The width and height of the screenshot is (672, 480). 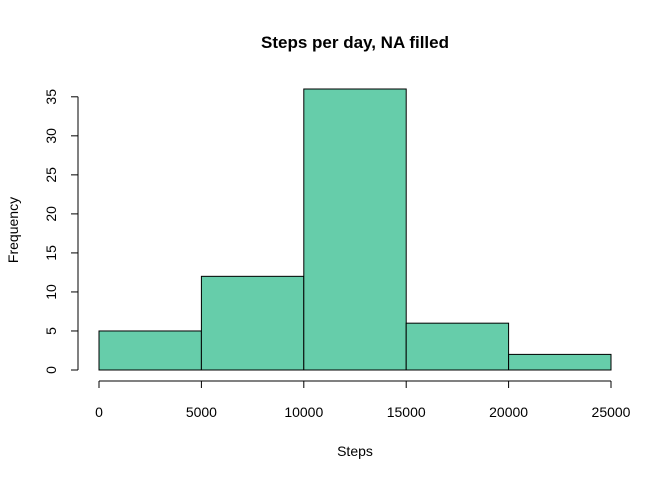 What do you see at coordinates (51, 292) in the screenshot?
I see `y-tick-label: 10` at bounding box center [51, 292].